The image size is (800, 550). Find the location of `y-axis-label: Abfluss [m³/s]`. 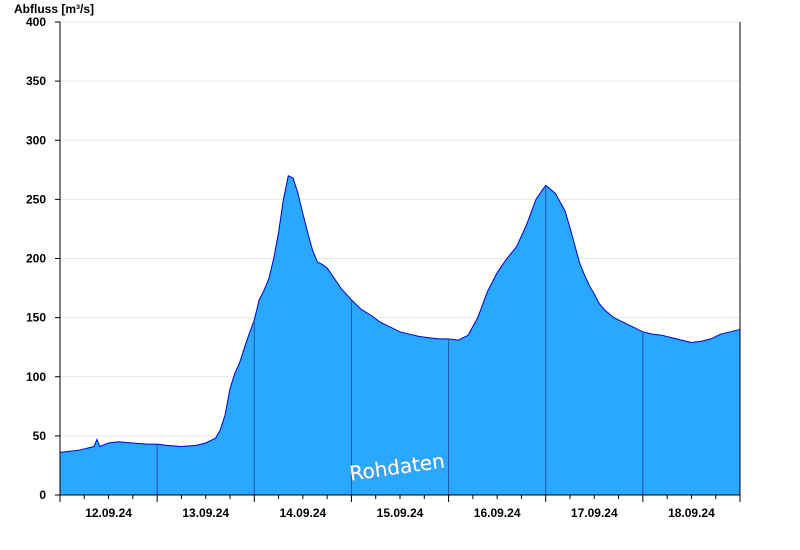

y-axis-label: Abfluss [m³/s] is located at coordinates (54, 9).